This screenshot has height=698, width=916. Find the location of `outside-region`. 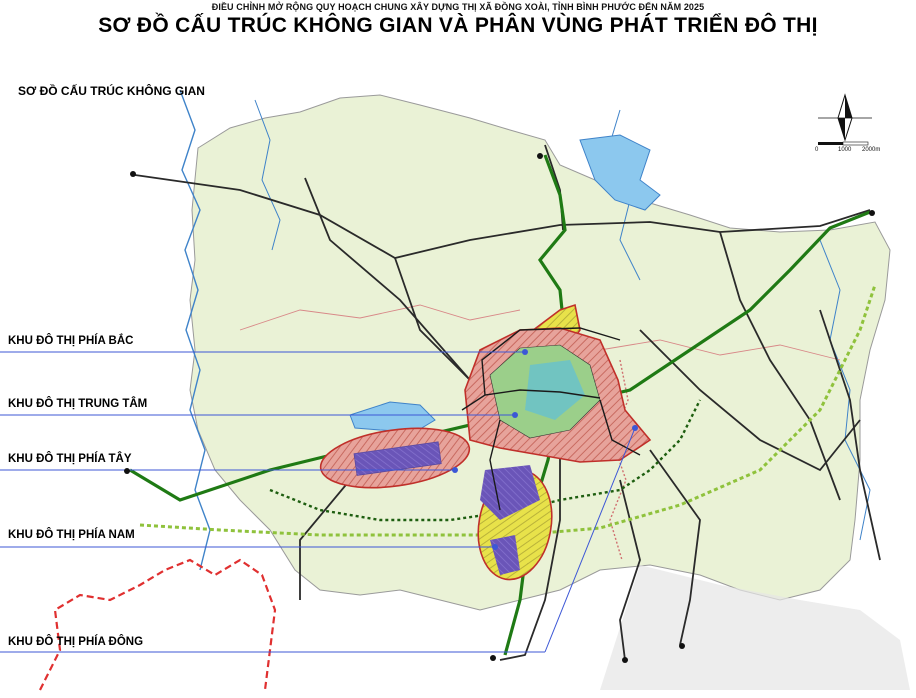

outside-region is located at coordinates (755, 627).